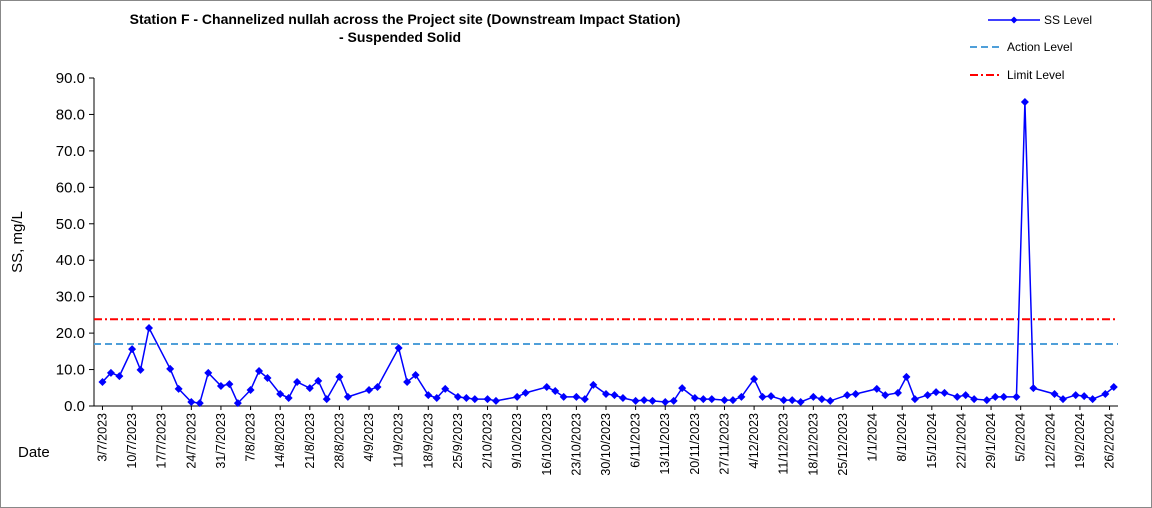 The width and height of the screenshot is (1152, 508). Describe the element at coordinates (991, 441) in the screenshot. I see `x-tick-label: 29/1/2024` at that location.